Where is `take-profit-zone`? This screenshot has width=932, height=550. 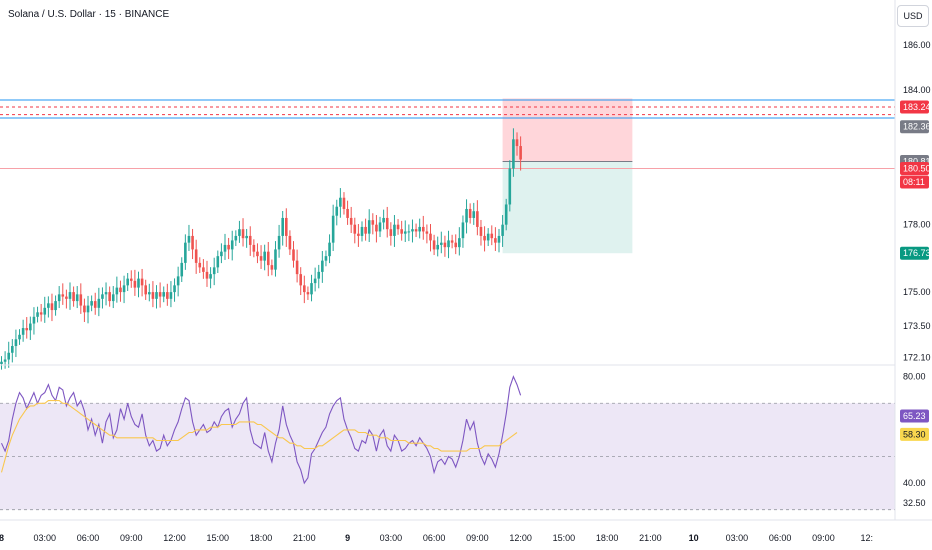 take-profit-zone is located at coordinates (567, 207).